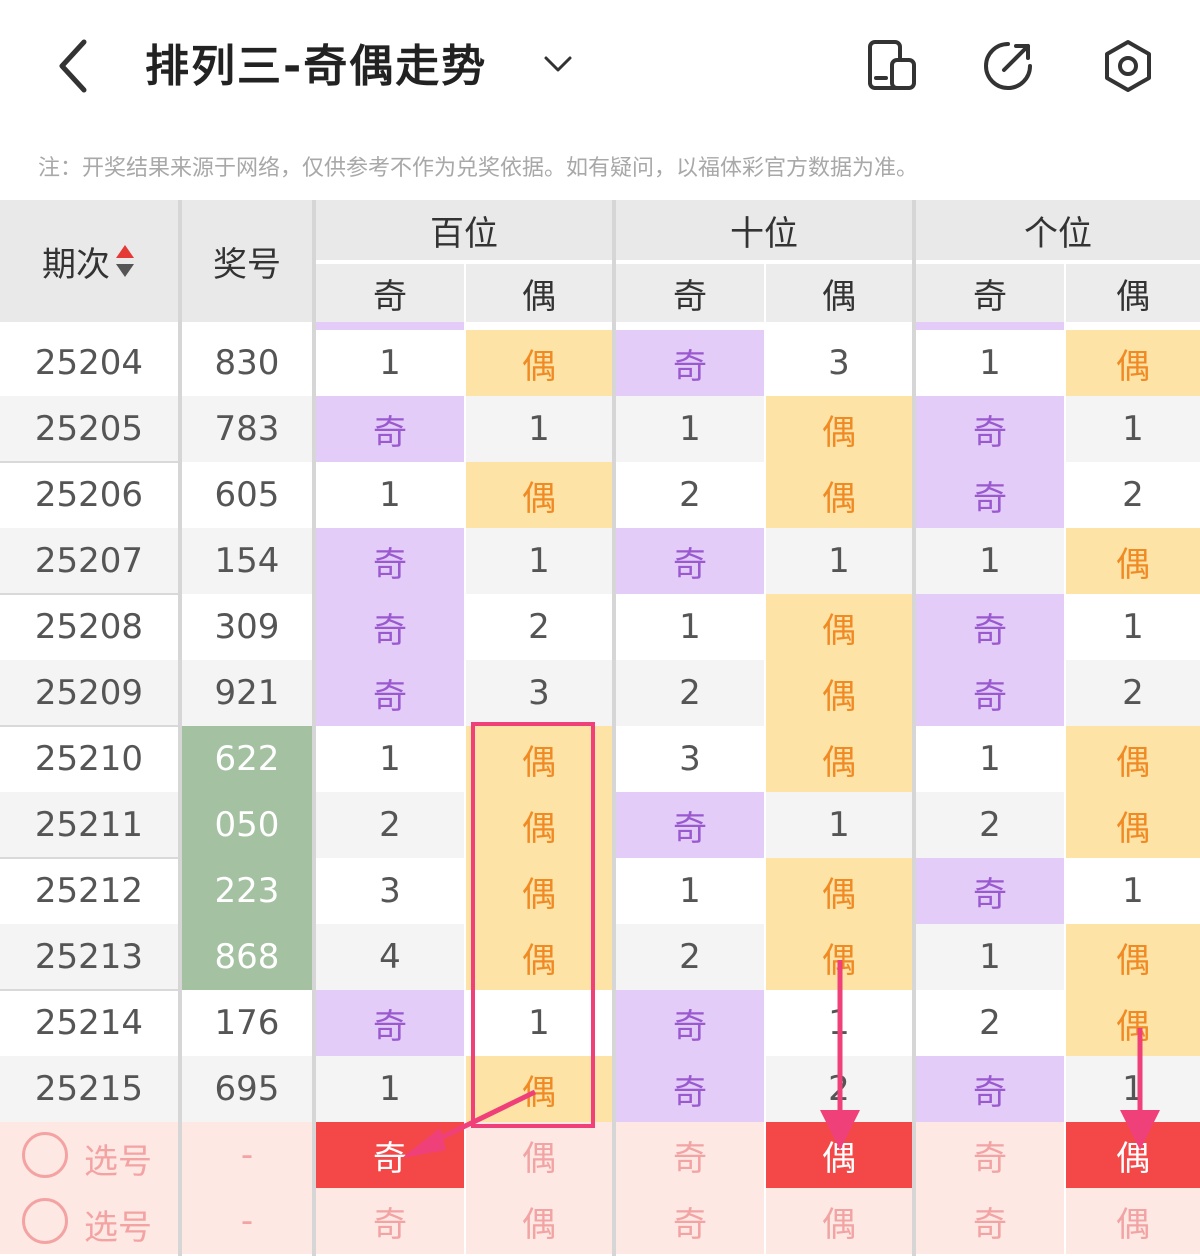  I want to click on group-header-units: 个位, so click(1058, 230).